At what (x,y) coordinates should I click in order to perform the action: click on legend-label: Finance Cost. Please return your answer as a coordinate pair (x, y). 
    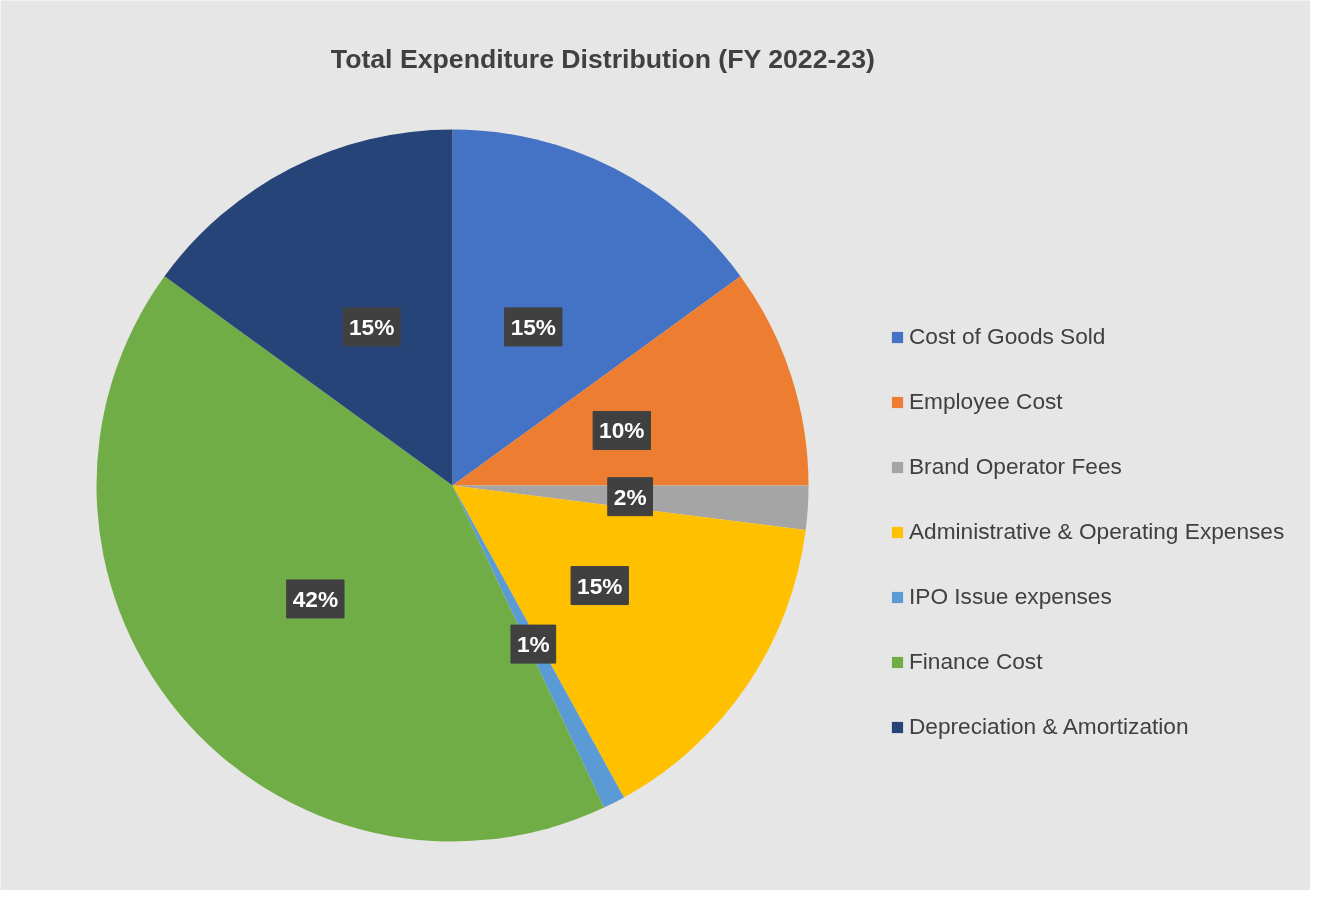
    Looking at the image, I should click on (976, 661).